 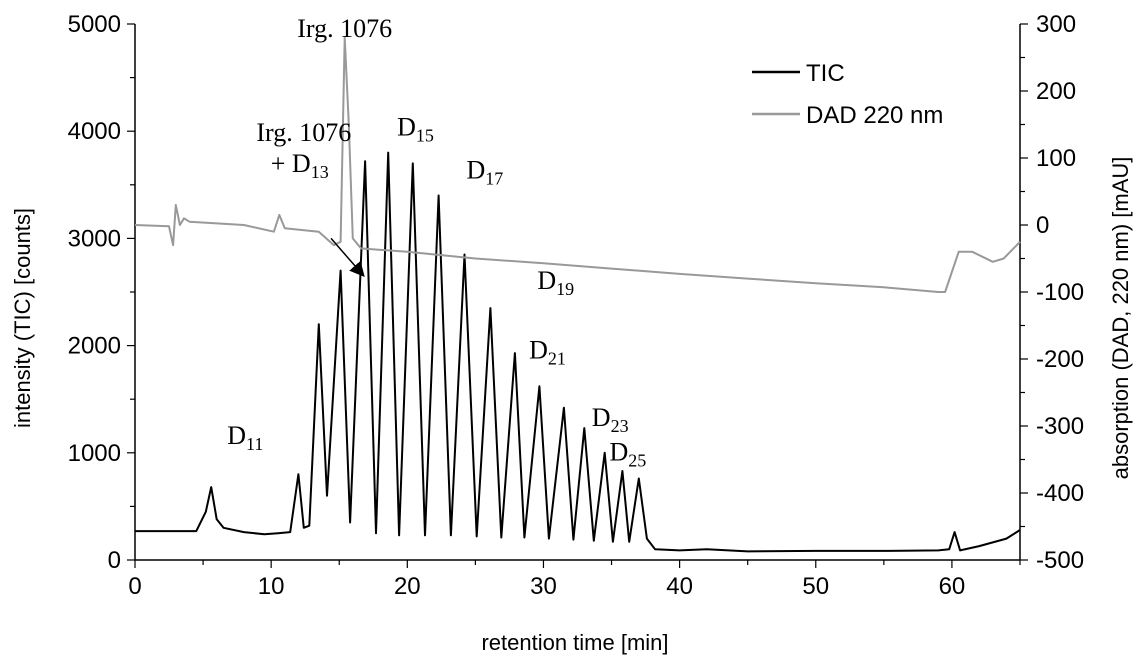 What do you see at coordinates (543, 586) in the screenshot?
I see `x-tick-label: 30` at bounding box center [543, 586].